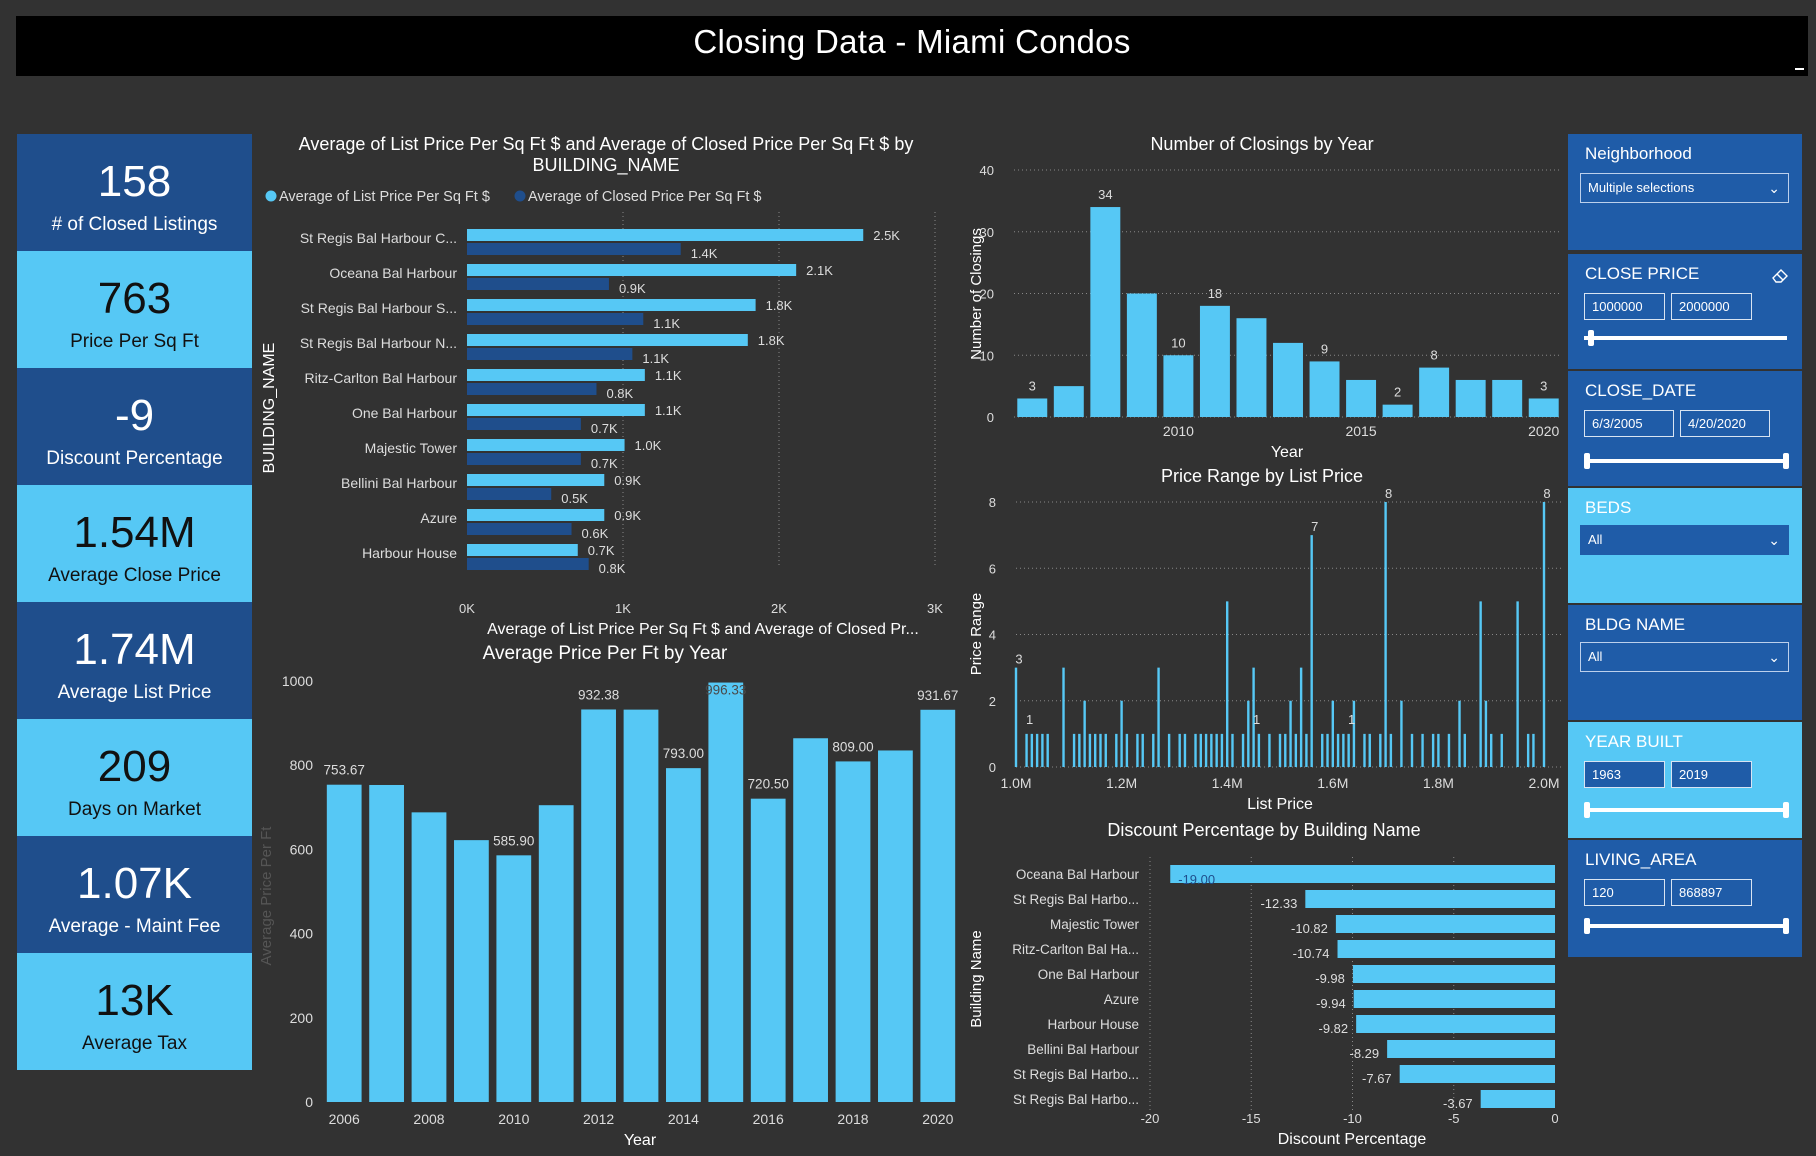 The width and height of the screenshot is (1816, 1156). I want to click on slicer-title: CLOSE_DATE, so click(1641, 390).